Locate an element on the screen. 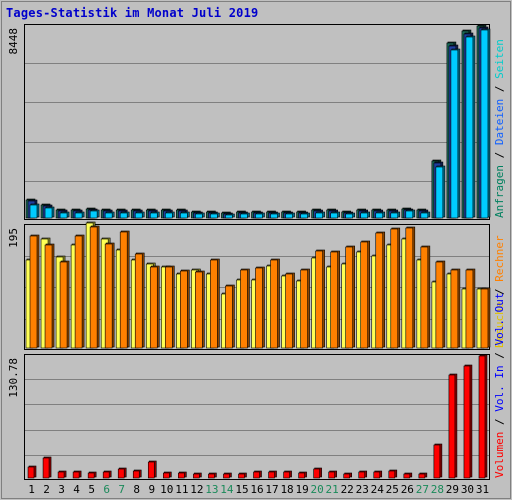  legend-entry-dateien: Dateien is located at coordinates (499, 122).